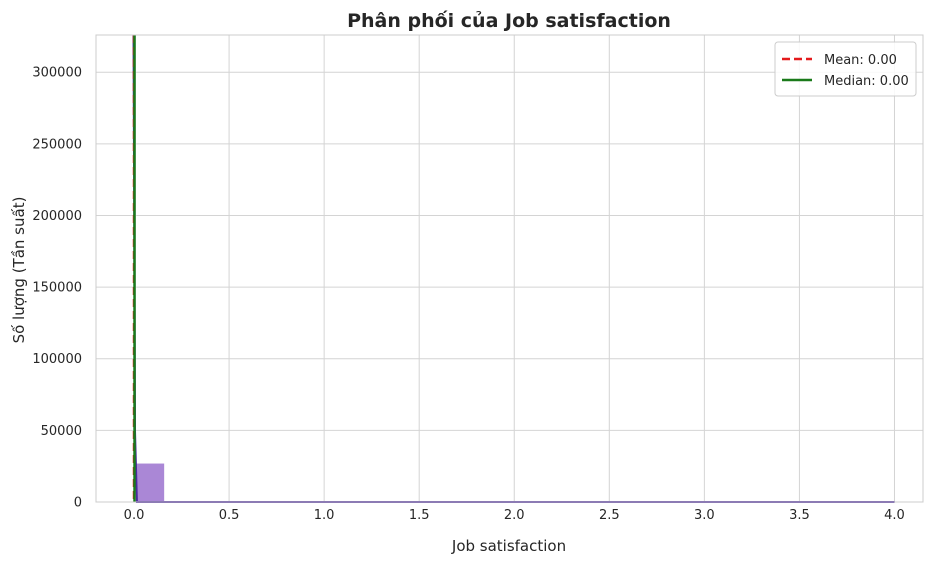 The image size is (934, 564). I want to click on x-tick-label: 1.5, so click(419, 515).